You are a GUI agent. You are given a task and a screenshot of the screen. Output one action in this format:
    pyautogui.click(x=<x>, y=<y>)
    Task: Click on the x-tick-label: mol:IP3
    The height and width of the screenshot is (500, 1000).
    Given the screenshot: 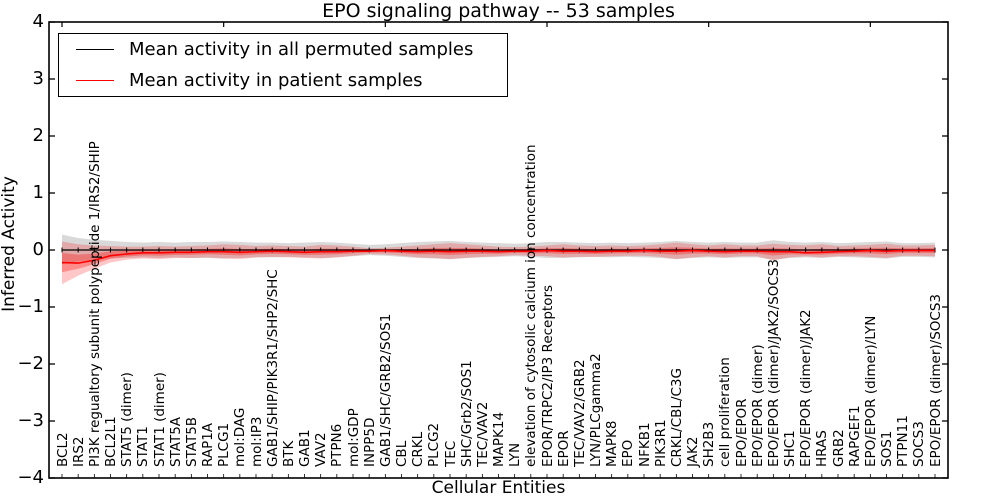 What is the action you would take?
    pyautogui.click(x=256, y=441)
    